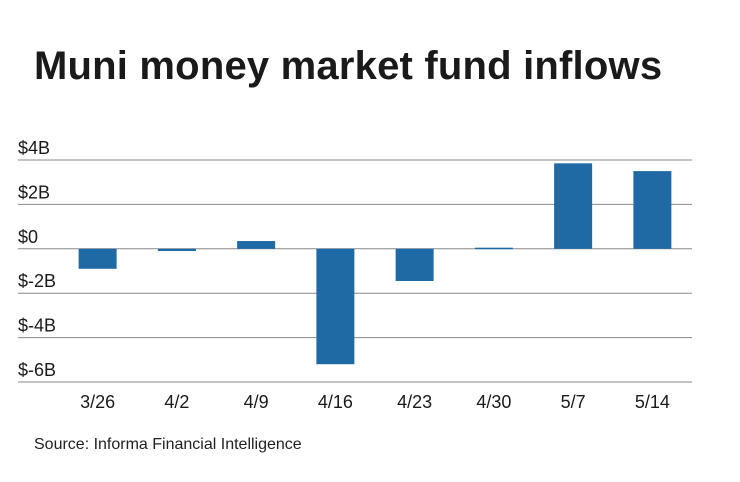  I want to click on y-tick-label: $2B, so click(34, 192).